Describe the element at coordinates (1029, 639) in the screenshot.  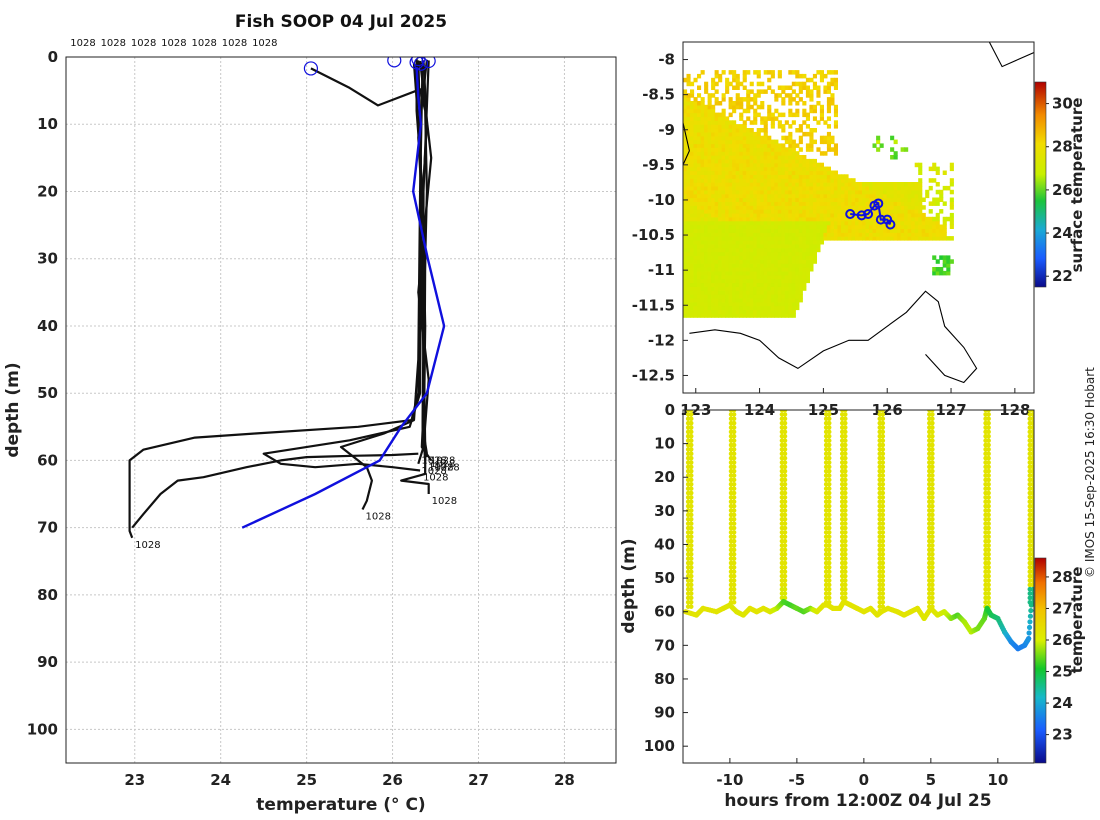
I see `bottom-sample` at that location.